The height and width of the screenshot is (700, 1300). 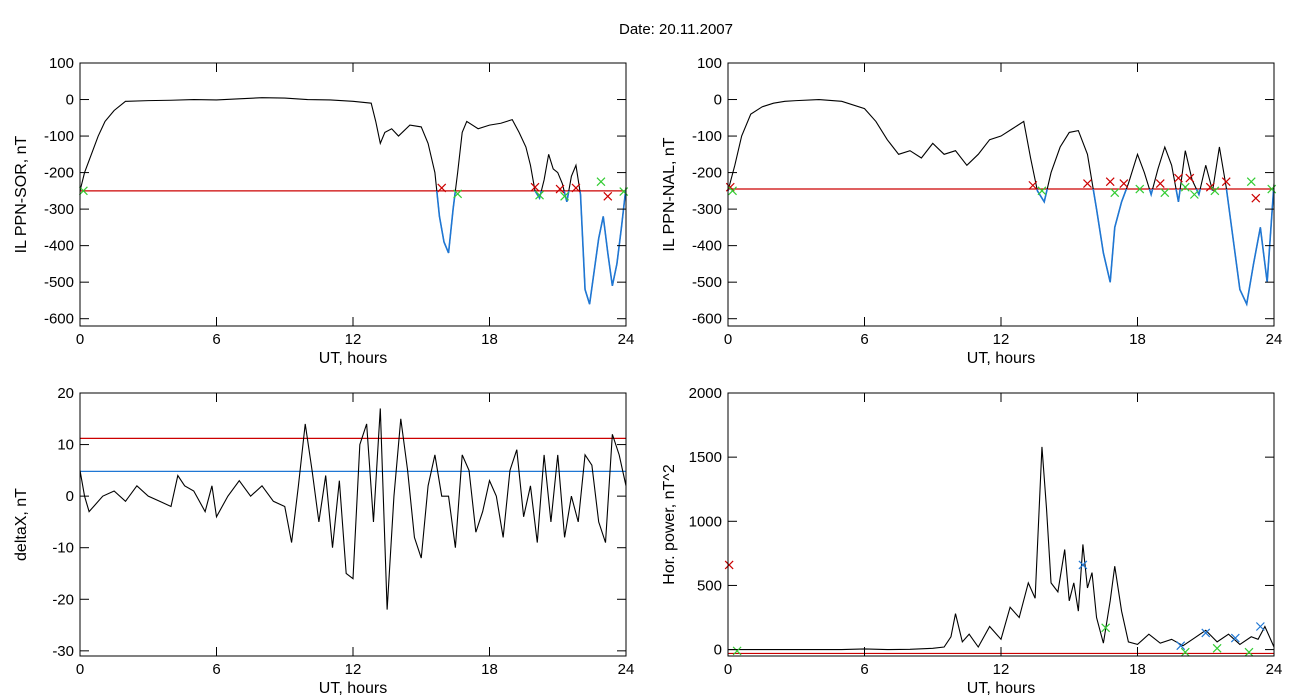 I want to click on y-tick-label: 2000, so click(x=705, y=393).